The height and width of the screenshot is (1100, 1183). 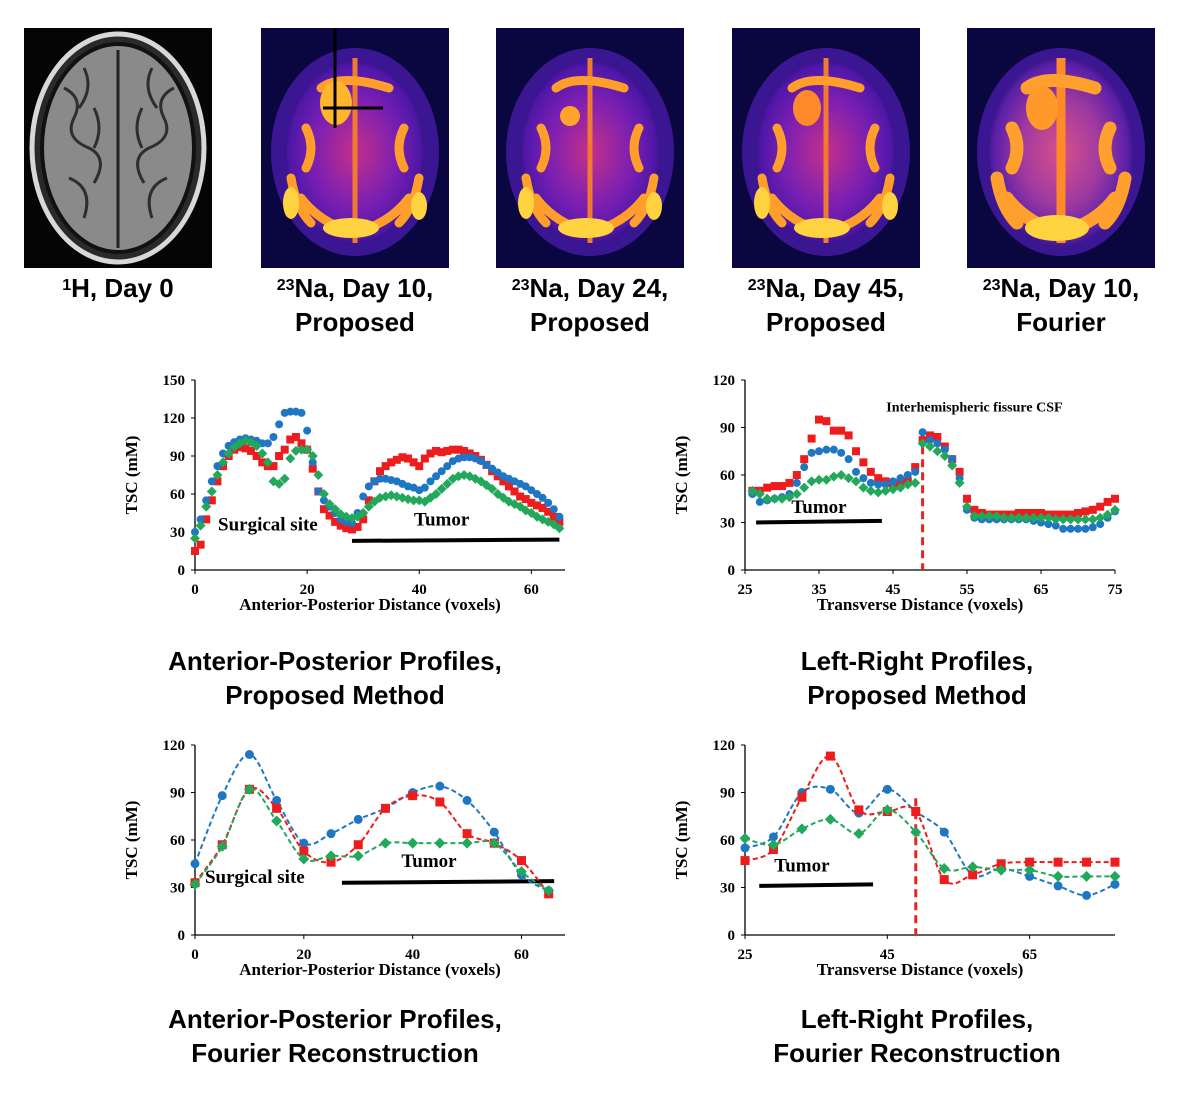 What do you see at coordinates (590, 148) in the screenshot?
I see `sodium-day24-proposed-image` at bounding box center [590, 148].